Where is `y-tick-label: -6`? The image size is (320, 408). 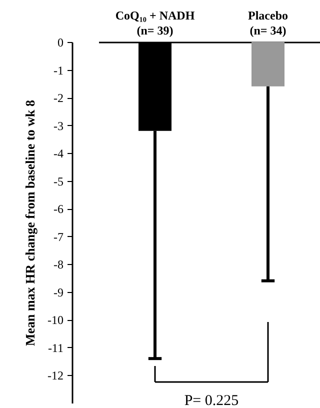
y-tick-label: -6 is located at coordinates (59, 209).